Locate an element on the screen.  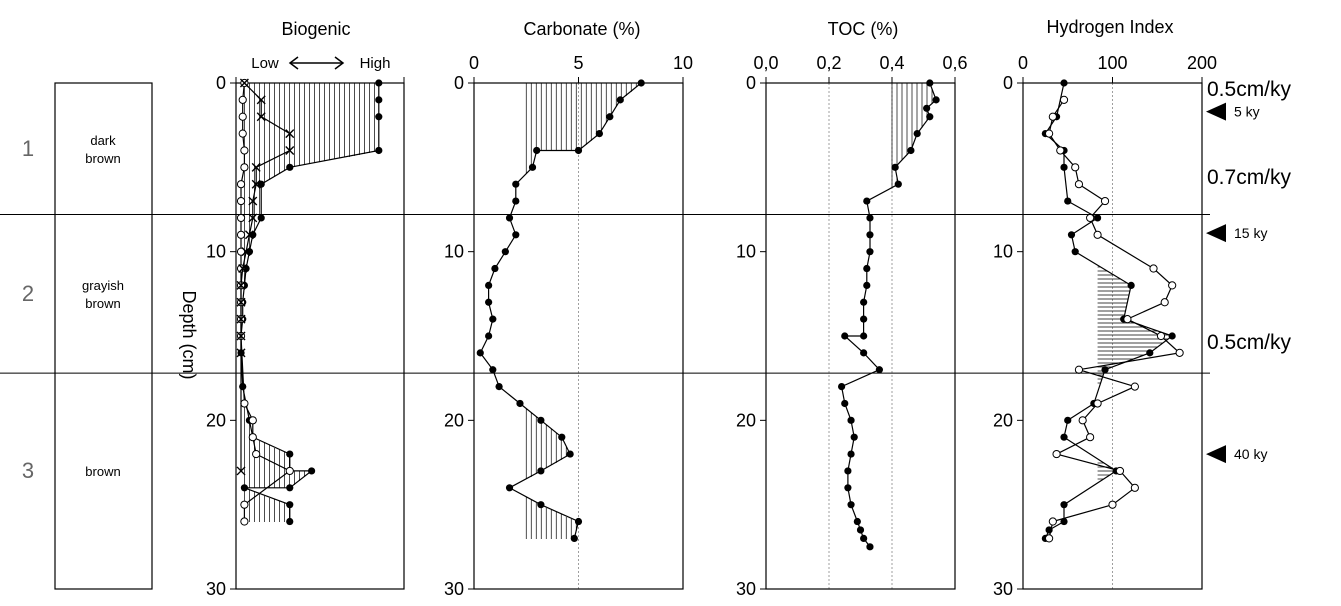
low-high-arrow is located at coordinates (316, 63).